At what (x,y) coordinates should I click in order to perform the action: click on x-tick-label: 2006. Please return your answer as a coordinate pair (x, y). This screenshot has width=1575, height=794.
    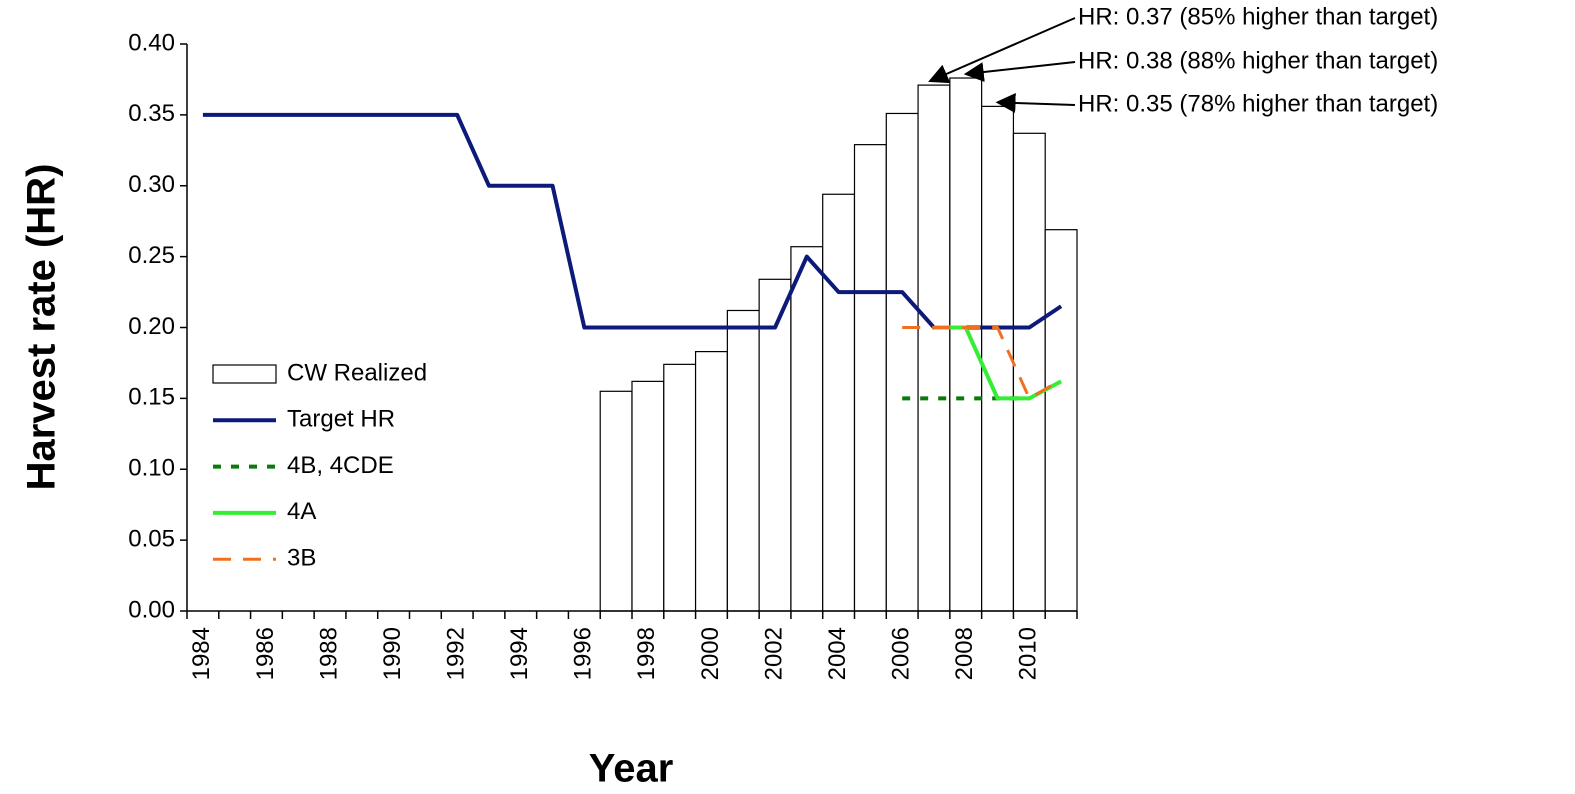
    Looking at the image, I should click on (901, 653).